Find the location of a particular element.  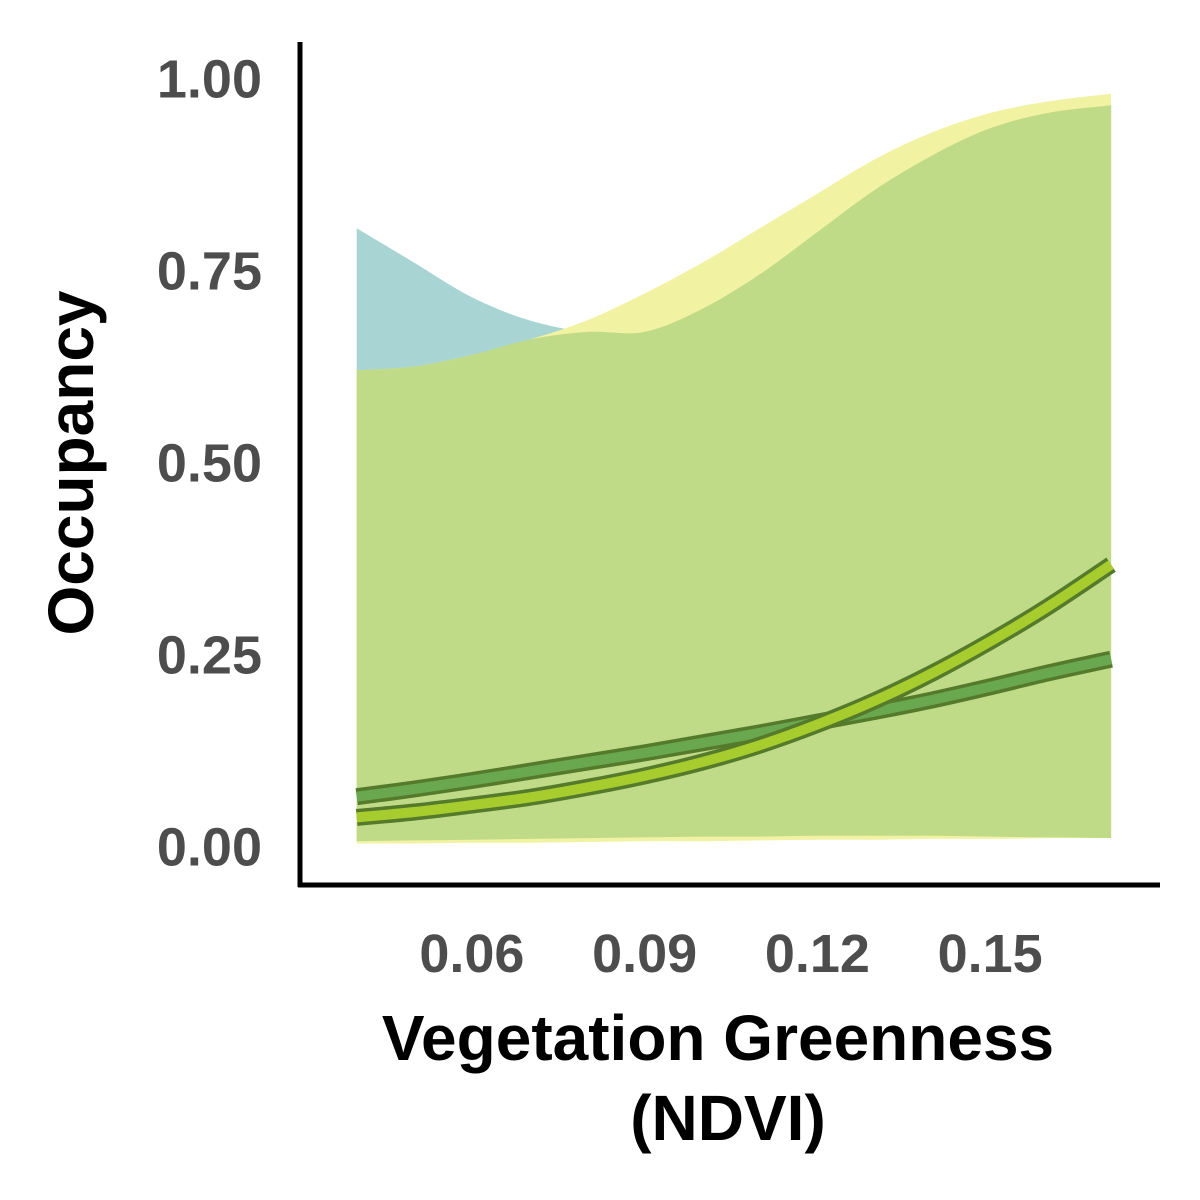

y-tick-label: 0.75 is located at coordinates (209, 271).